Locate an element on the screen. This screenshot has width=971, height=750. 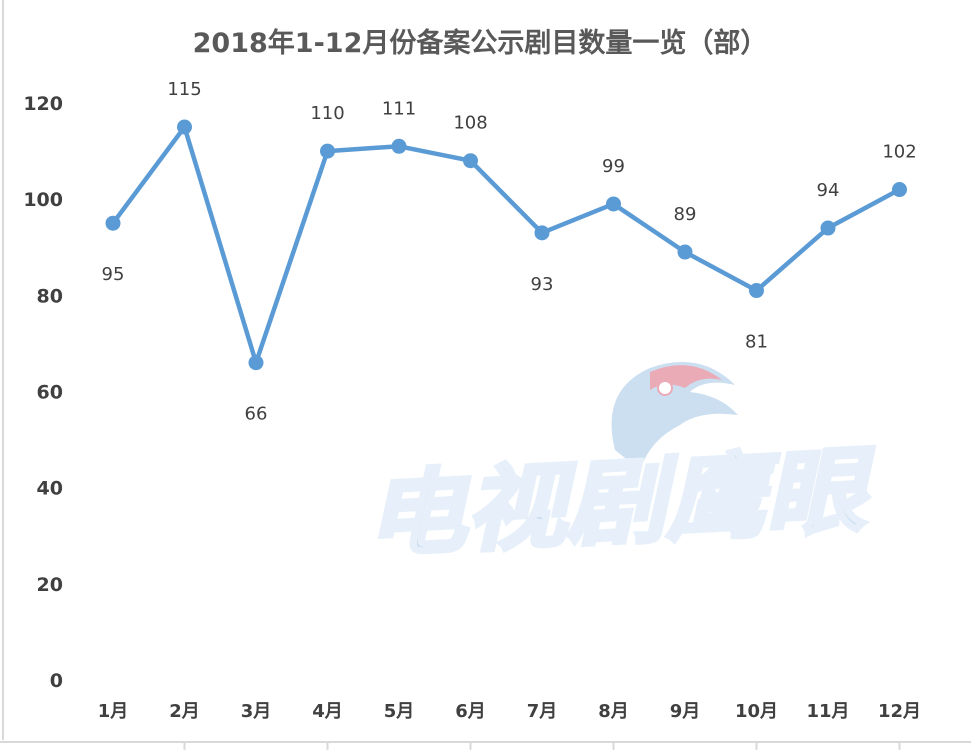
x-tick-label: 3月 is located at coordinates (256, 711).